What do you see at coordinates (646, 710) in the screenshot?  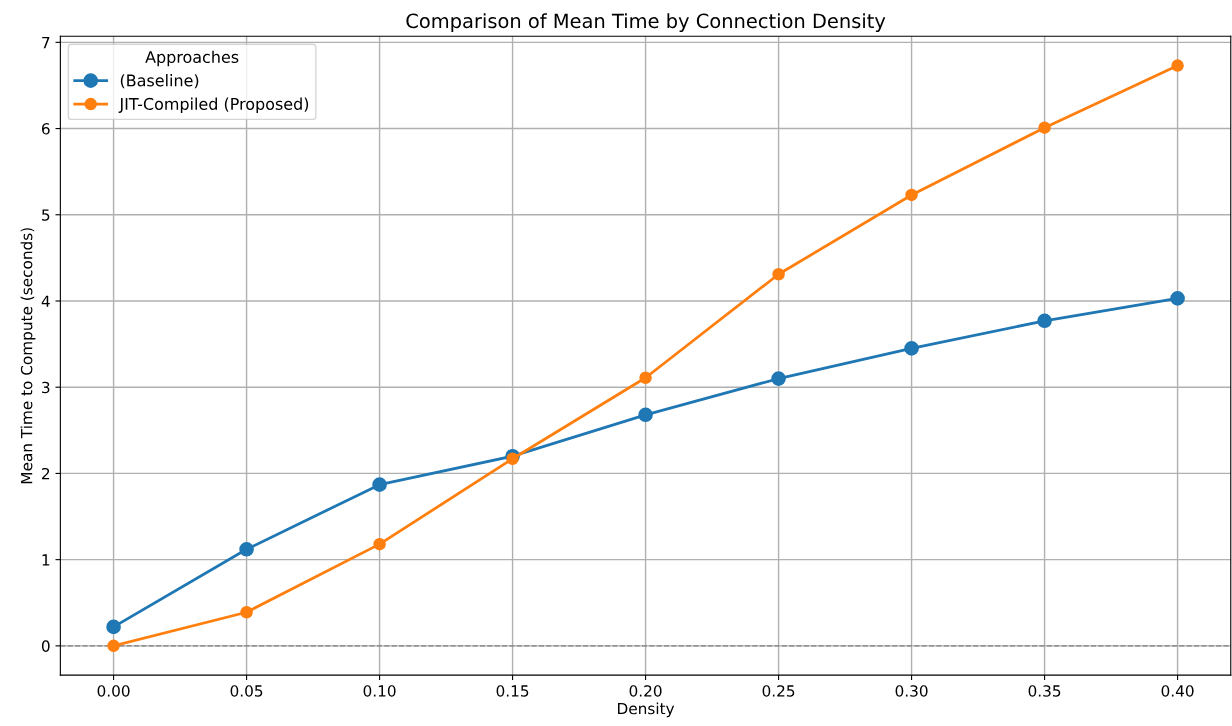 I see `x-axis-title: Density` at bounding box center [646, 710].